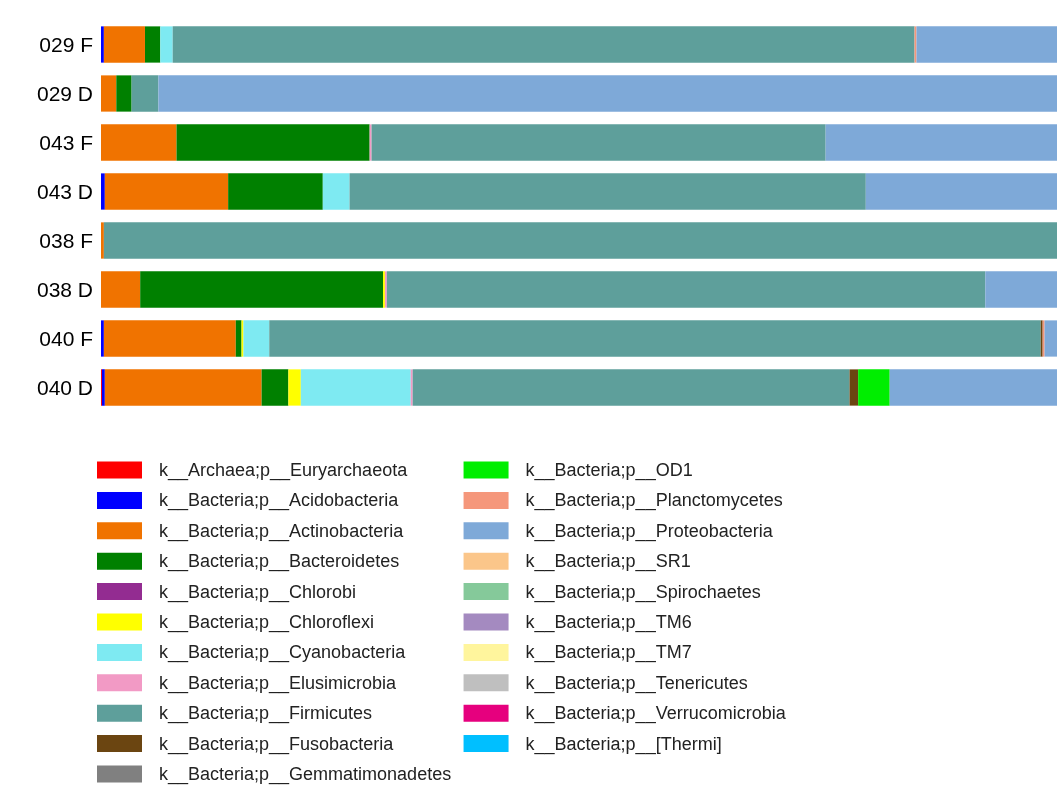 Image resolution: width=1057 pixels, height=785 pixels. I want to click on legend-label: k__Bacteria;p__Acidobacteria, so click(279, 501).